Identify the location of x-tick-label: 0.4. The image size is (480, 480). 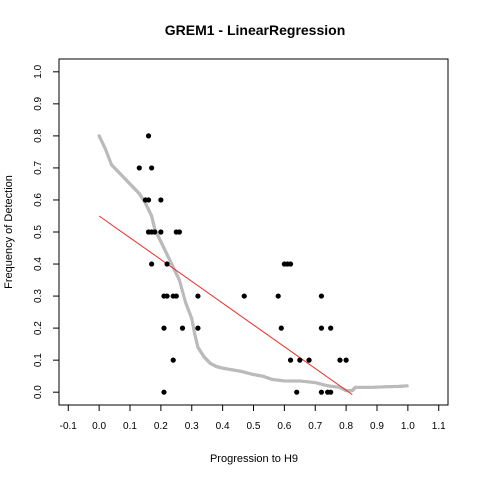
(223, 426).